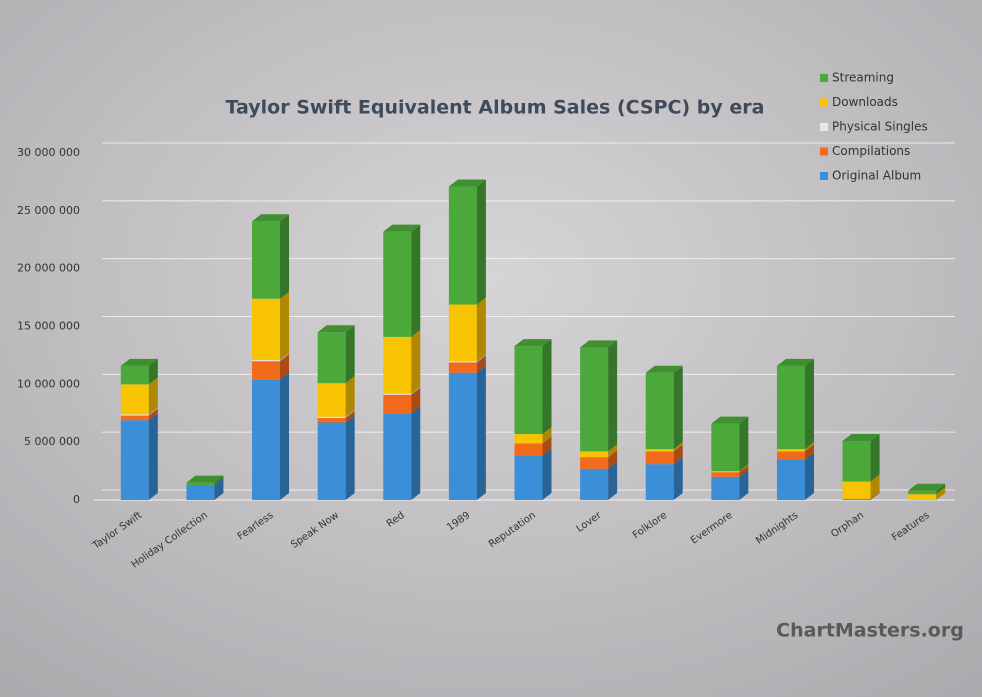 The width and height of the screenshot is (982, 697). Describe the element at coordinates (48, 268) in the screenshot. I see `y-tick-label: 20 000 000` at that location.